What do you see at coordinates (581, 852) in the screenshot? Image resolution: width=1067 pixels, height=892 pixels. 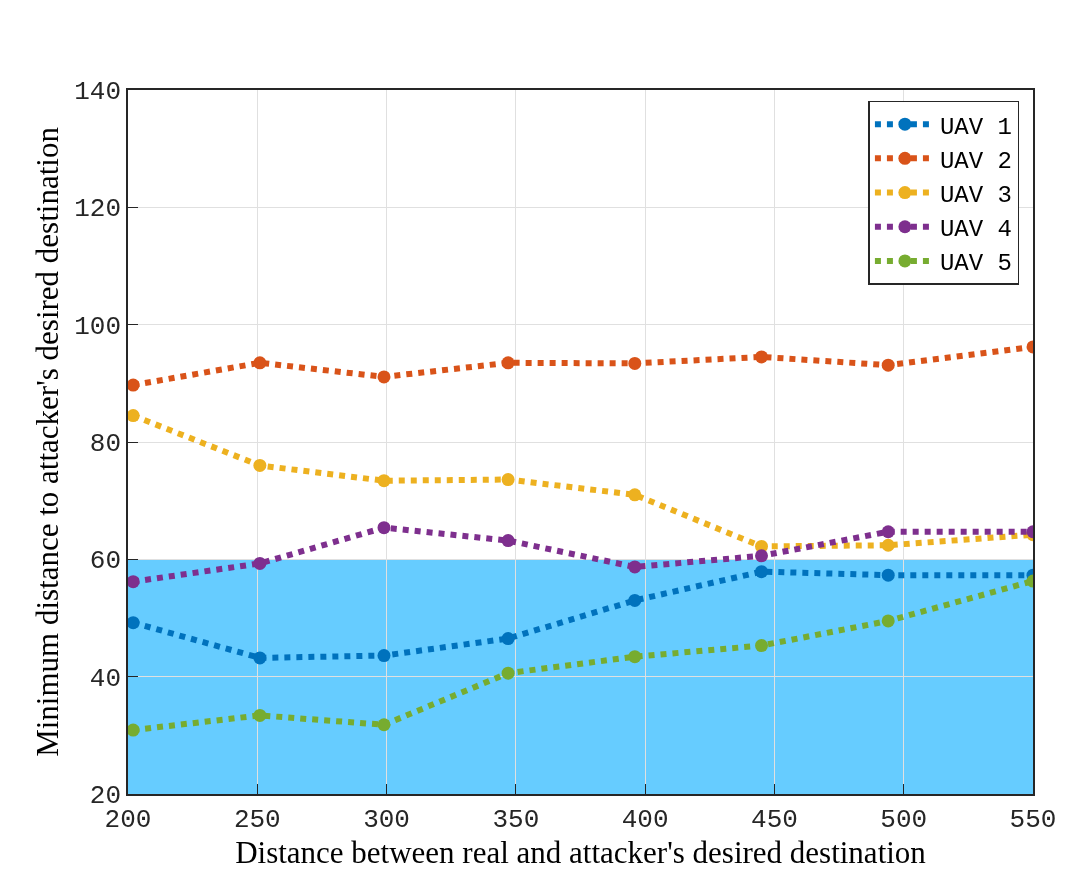 I see `x-axis-title: Distance between real and attacker's desired destination` at bounding box center [581, 852].